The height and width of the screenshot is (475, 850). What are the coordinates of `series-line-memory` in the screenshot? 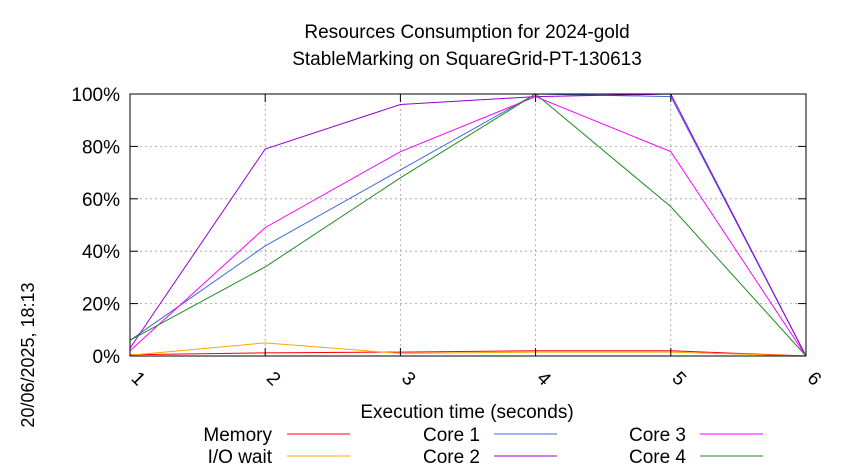 It's located at (468, 353).